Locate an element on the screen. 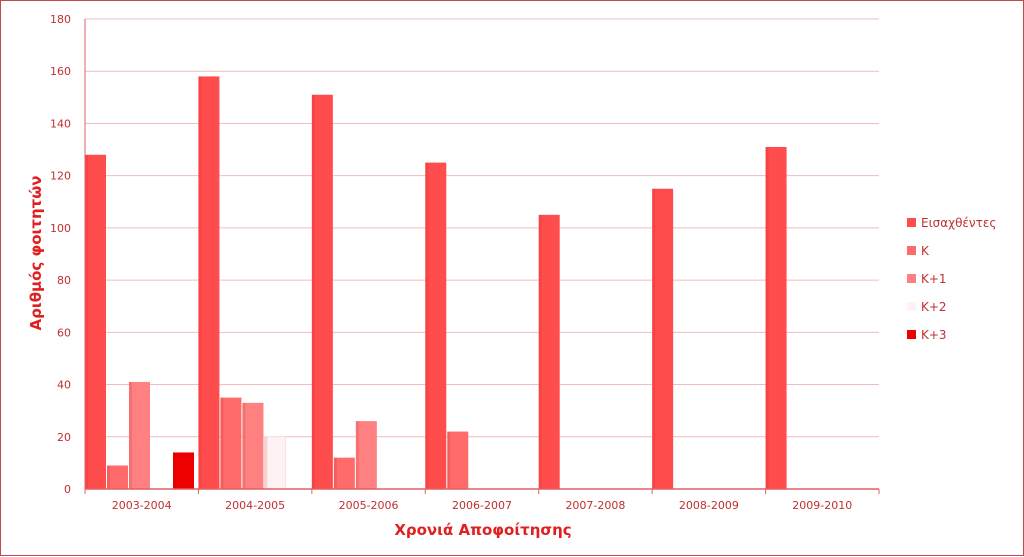  y-tick-label: 160 is located at coordinates (60, 71).